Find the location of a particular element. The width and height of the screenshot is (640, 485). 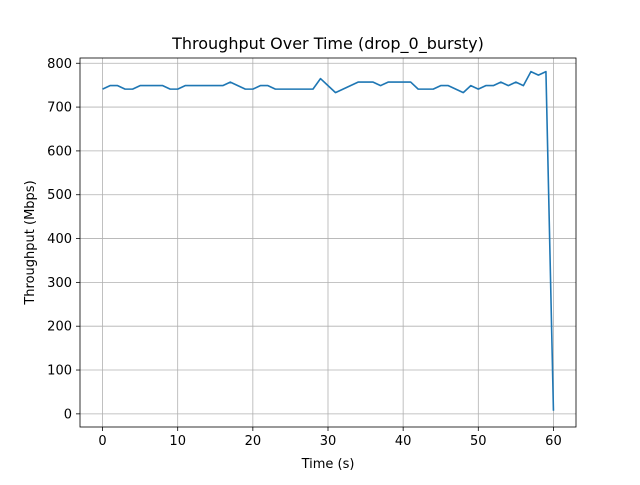

y-axis-title: Throughput (Mbps) is located at coordinates (30, 242).